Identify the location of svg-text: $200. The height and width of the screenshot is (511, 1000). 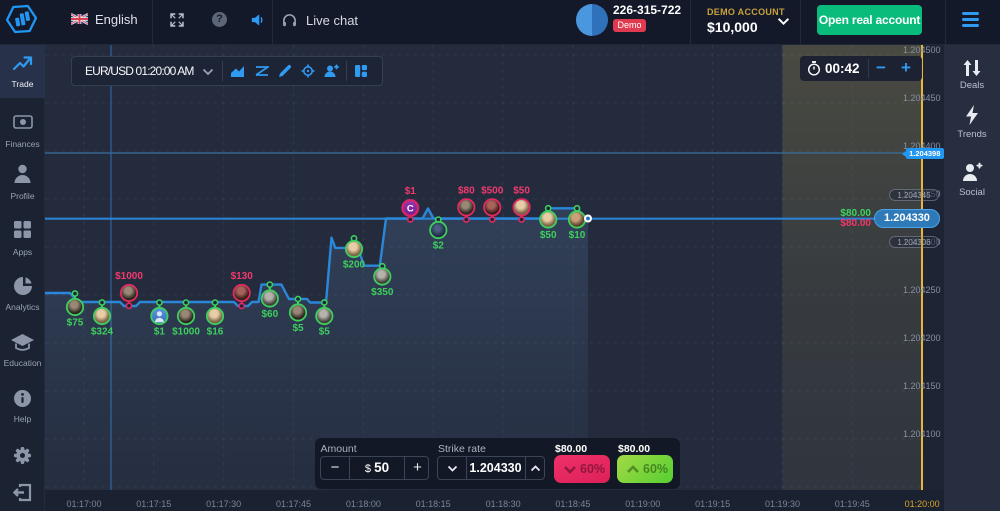
(354, 265).